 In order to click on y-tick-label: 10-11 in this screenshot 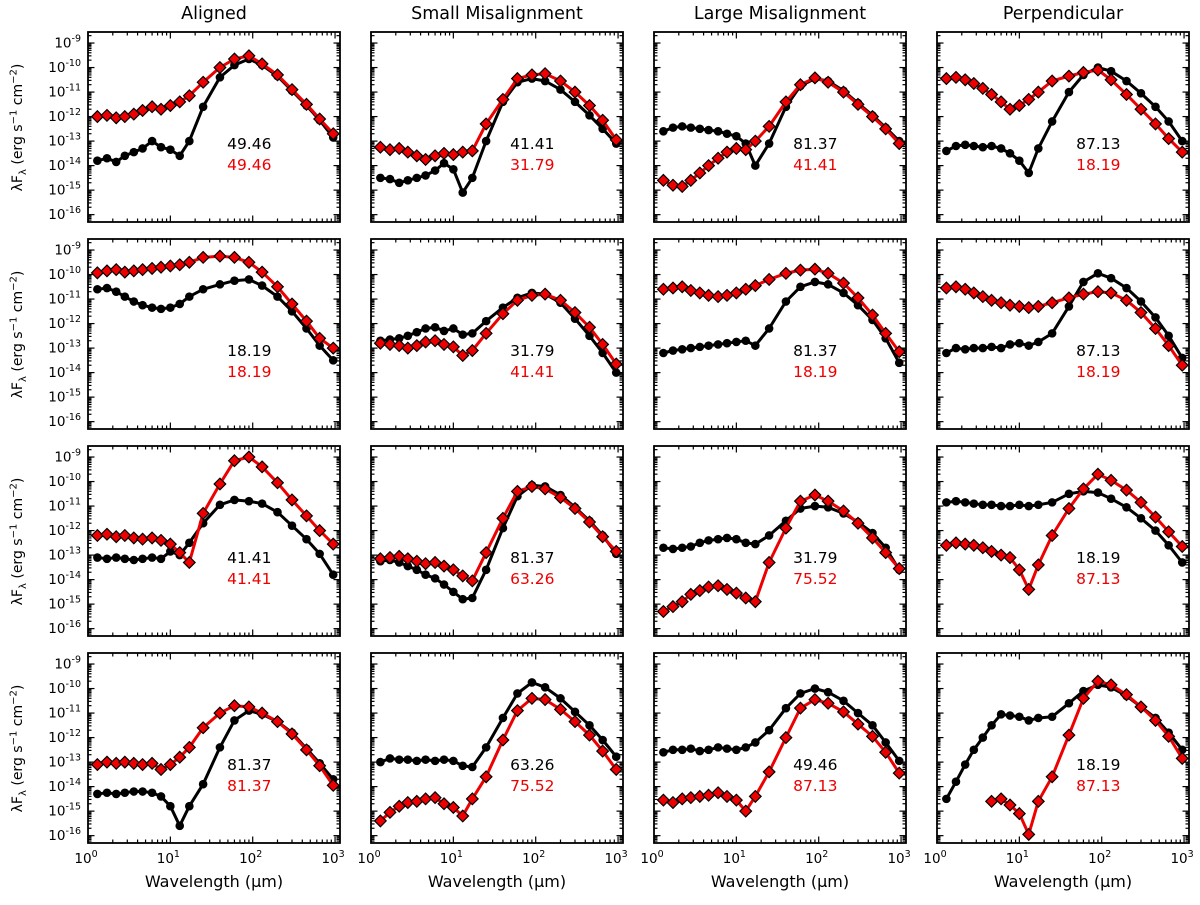, I will do `click(64, 505)`.